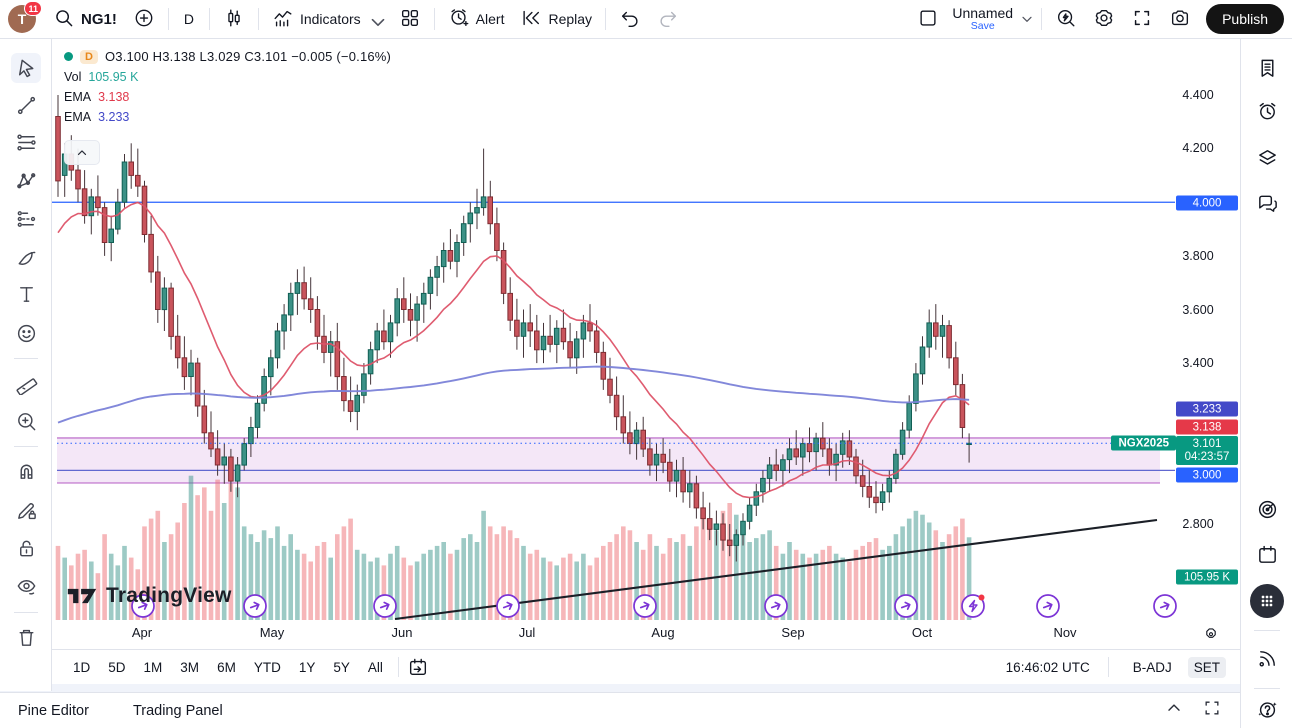  Describe the element at coordinates (1065, 632) in the screenshot. I see `time-tick-nov: Nov` at that location.